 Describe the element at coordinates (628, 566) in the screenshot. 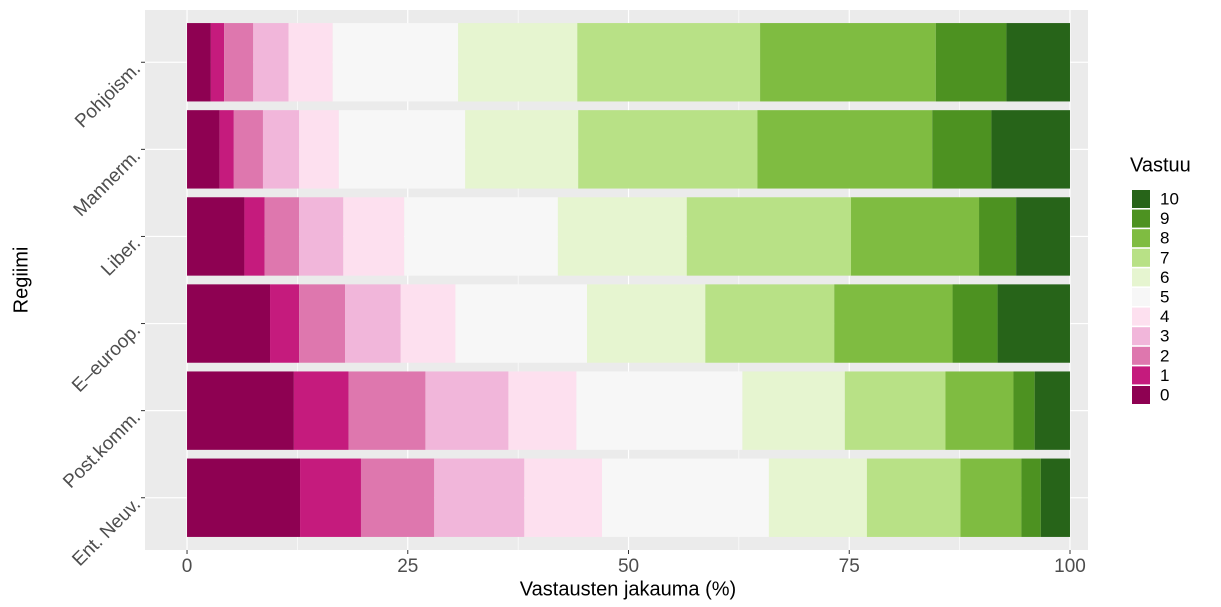

I see `x-tick-label: 50` at that location.